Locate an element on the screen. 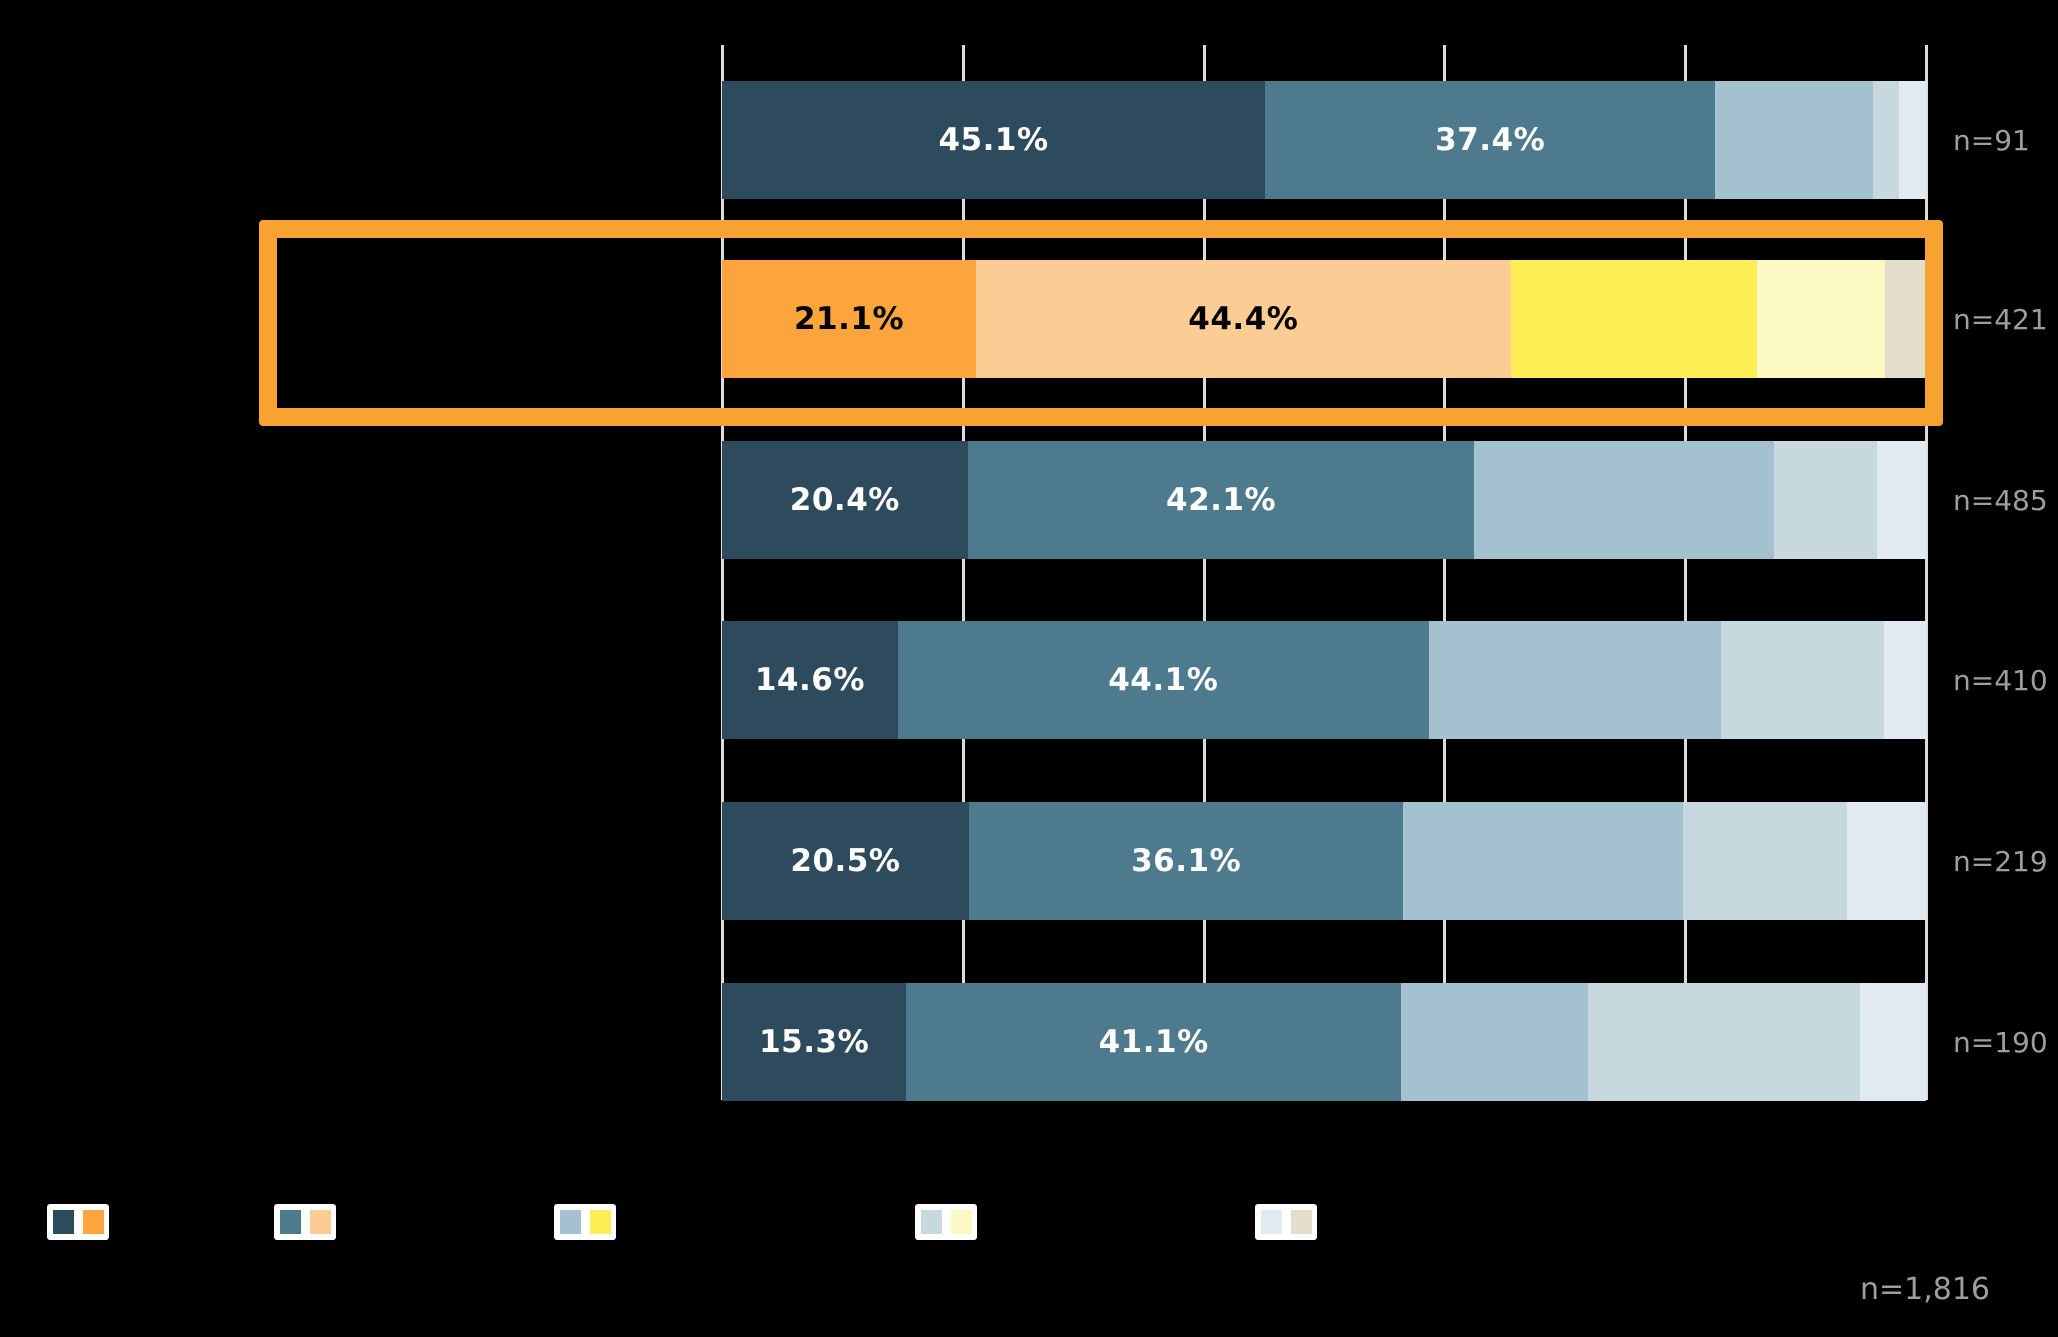  bar-row-3-segment-2: 42.1% is located at coordinates (1221, 500).